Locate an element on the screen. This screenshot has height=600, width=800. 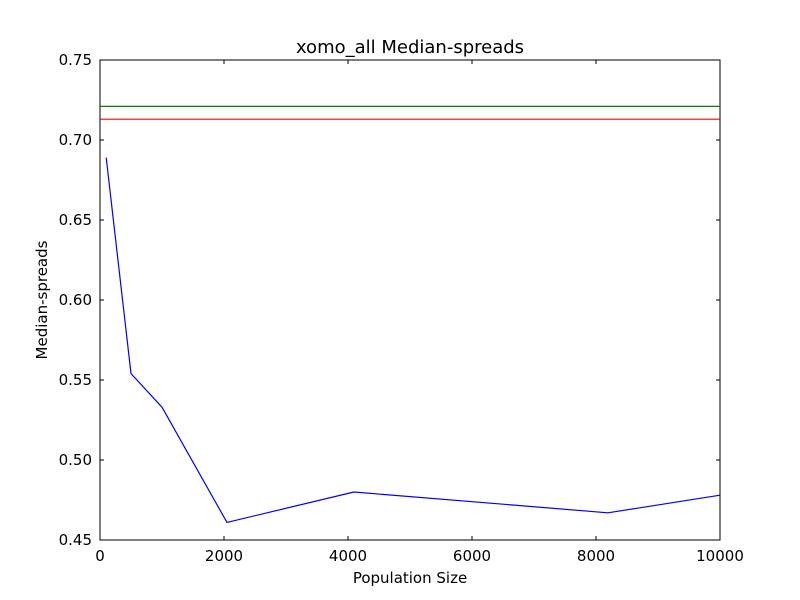
y-tick-label: 0.45 is located at coordinates (75, 540).